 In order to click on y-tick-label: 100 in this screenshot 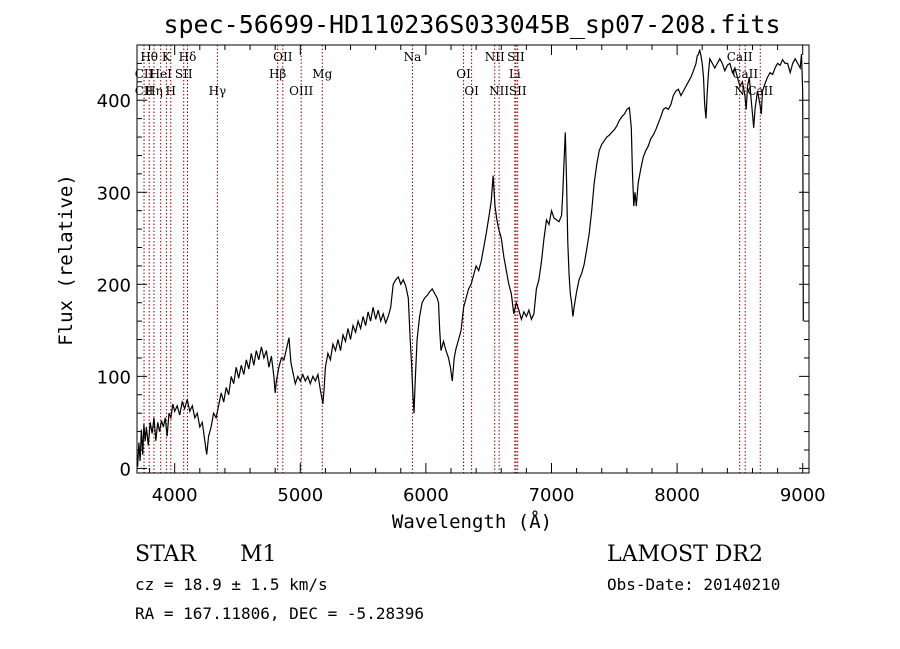, I will do `click(114, 377)`.